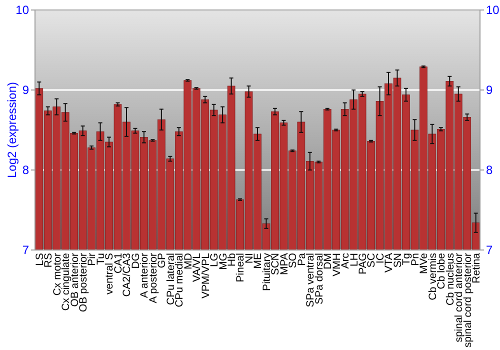  Describe the element at coordinates (48, 260) in the screenshot. I see `x-tick-label: RS` at that location.